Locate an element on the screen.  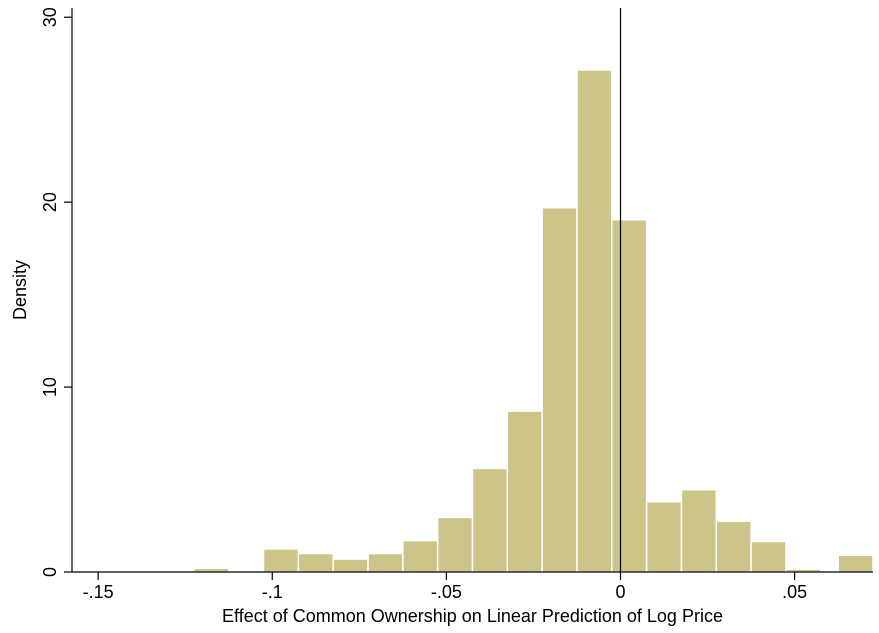
x-tick-label: -.05 is located at coordinates (446, 592).